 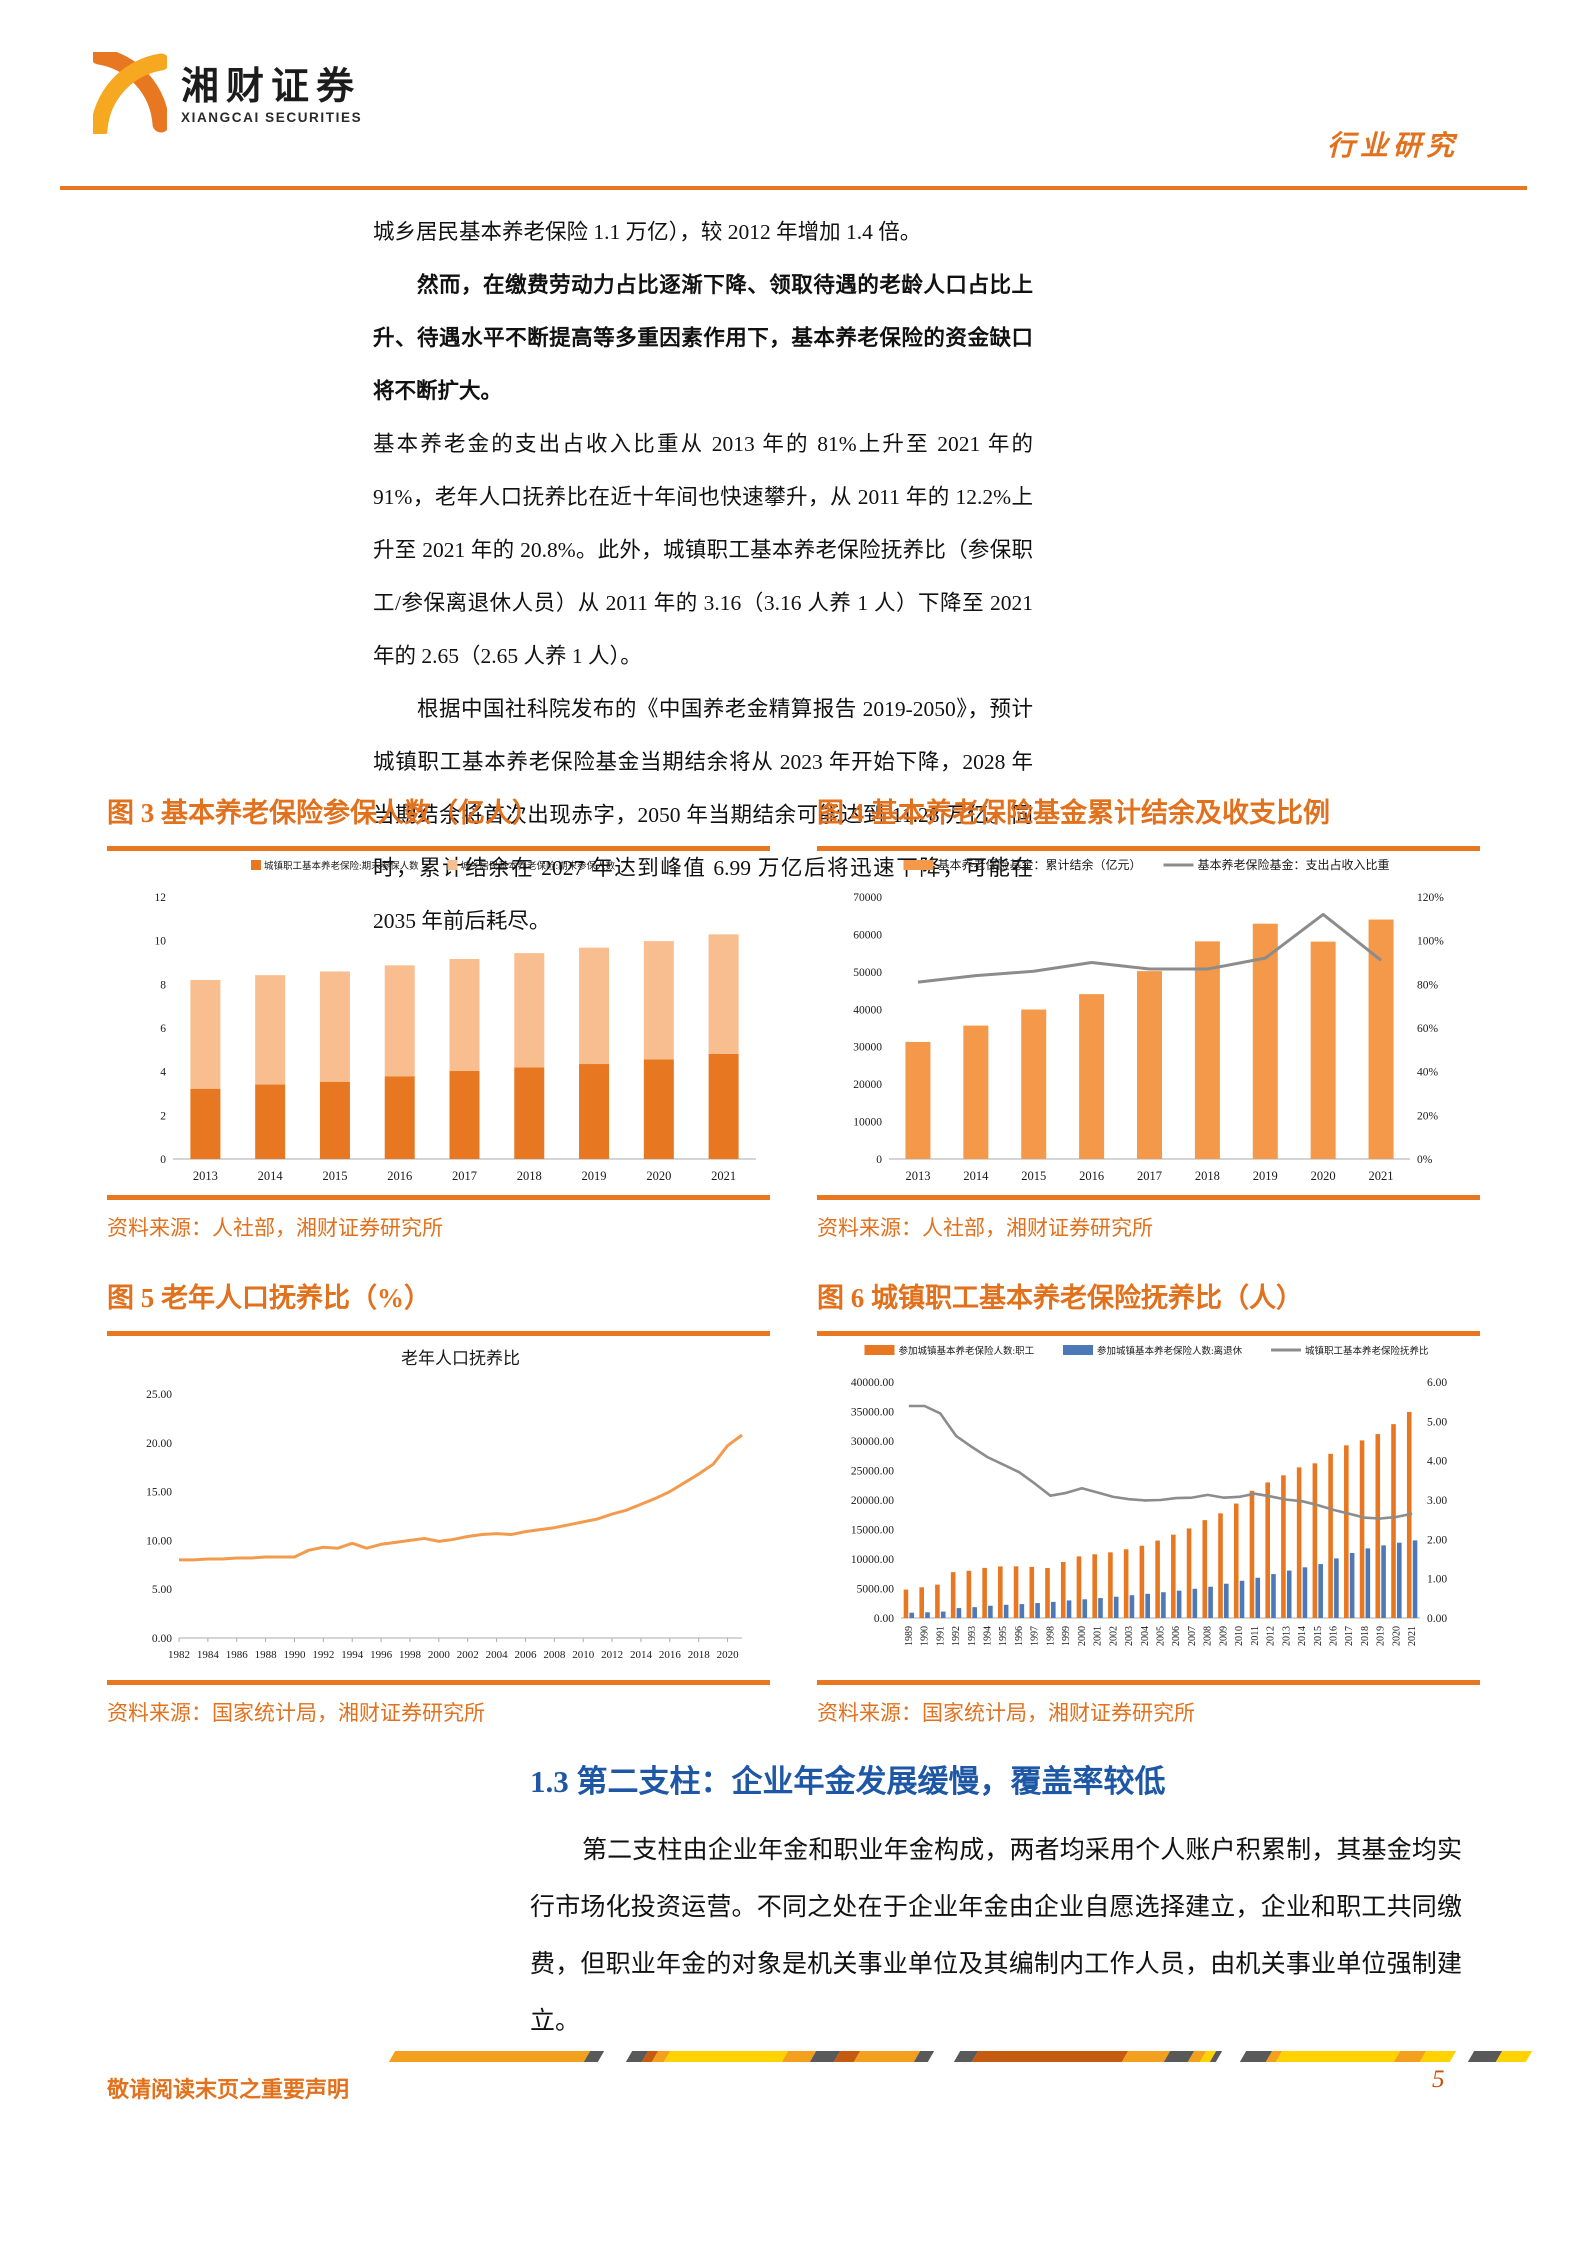 What do you see at coordinates (872, 1501) in the screenshot?
I see `svg-text: 20000.00` at bounding box center [872, 1501].